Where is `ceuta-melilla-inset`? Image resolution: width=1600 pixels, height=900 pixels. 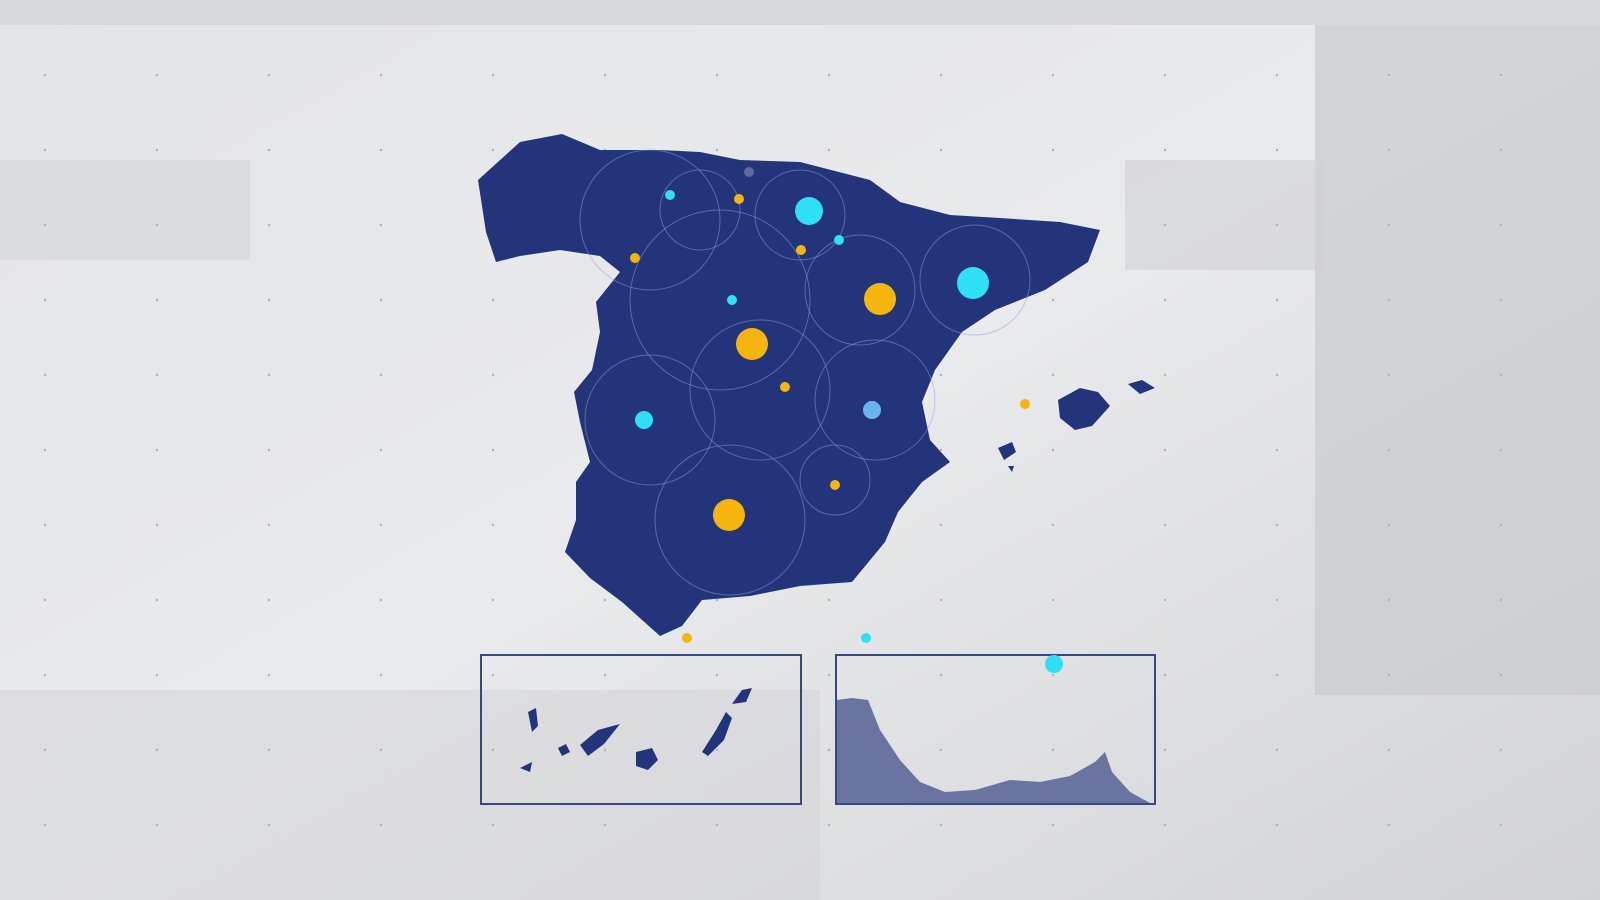 ceuta-melilla-inset is located at coordinates (995, 729).